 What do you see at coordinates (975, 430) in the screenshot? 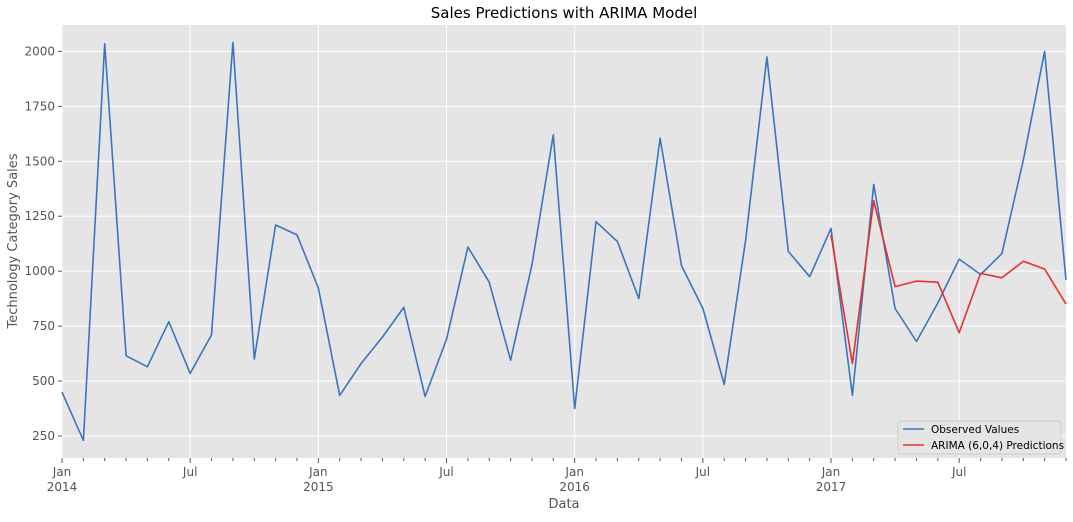
I see `legend-label-observed: Observed Values` at bounding box center [975, 430].